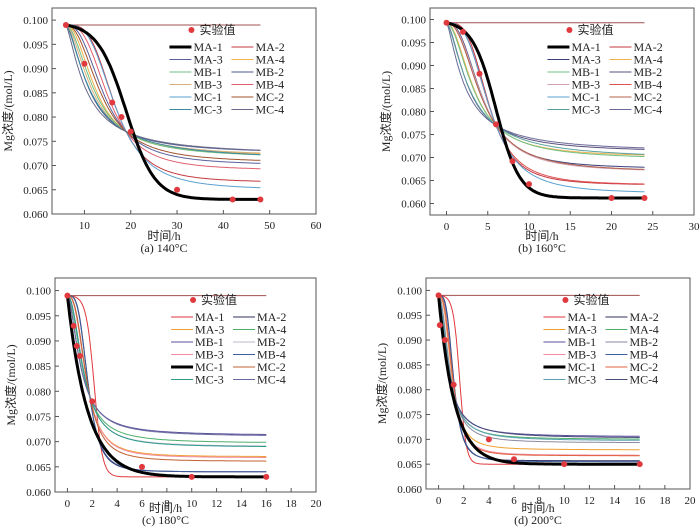  I want to click on legend-label-mb-3: MB-3, so click(207, 85).